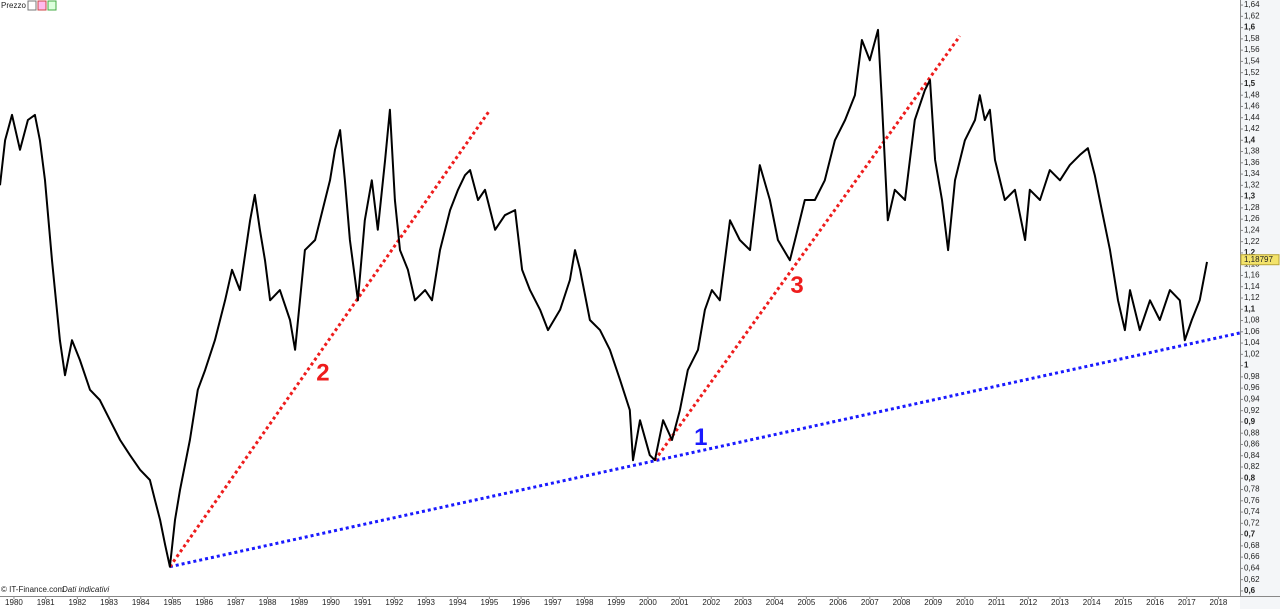 The width and height of the screenshot is (1280, 609). Describe the element at coordinates (933, 602) in the screenshot. I see `x-tick-label: 2009` at that location.